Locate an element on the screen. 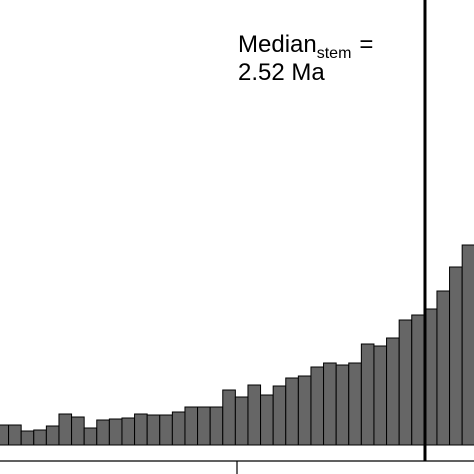 Image resolution: width=474 pixels, height=474 pixels. annotation: Medianstem = is located at coordinates (305, 46).